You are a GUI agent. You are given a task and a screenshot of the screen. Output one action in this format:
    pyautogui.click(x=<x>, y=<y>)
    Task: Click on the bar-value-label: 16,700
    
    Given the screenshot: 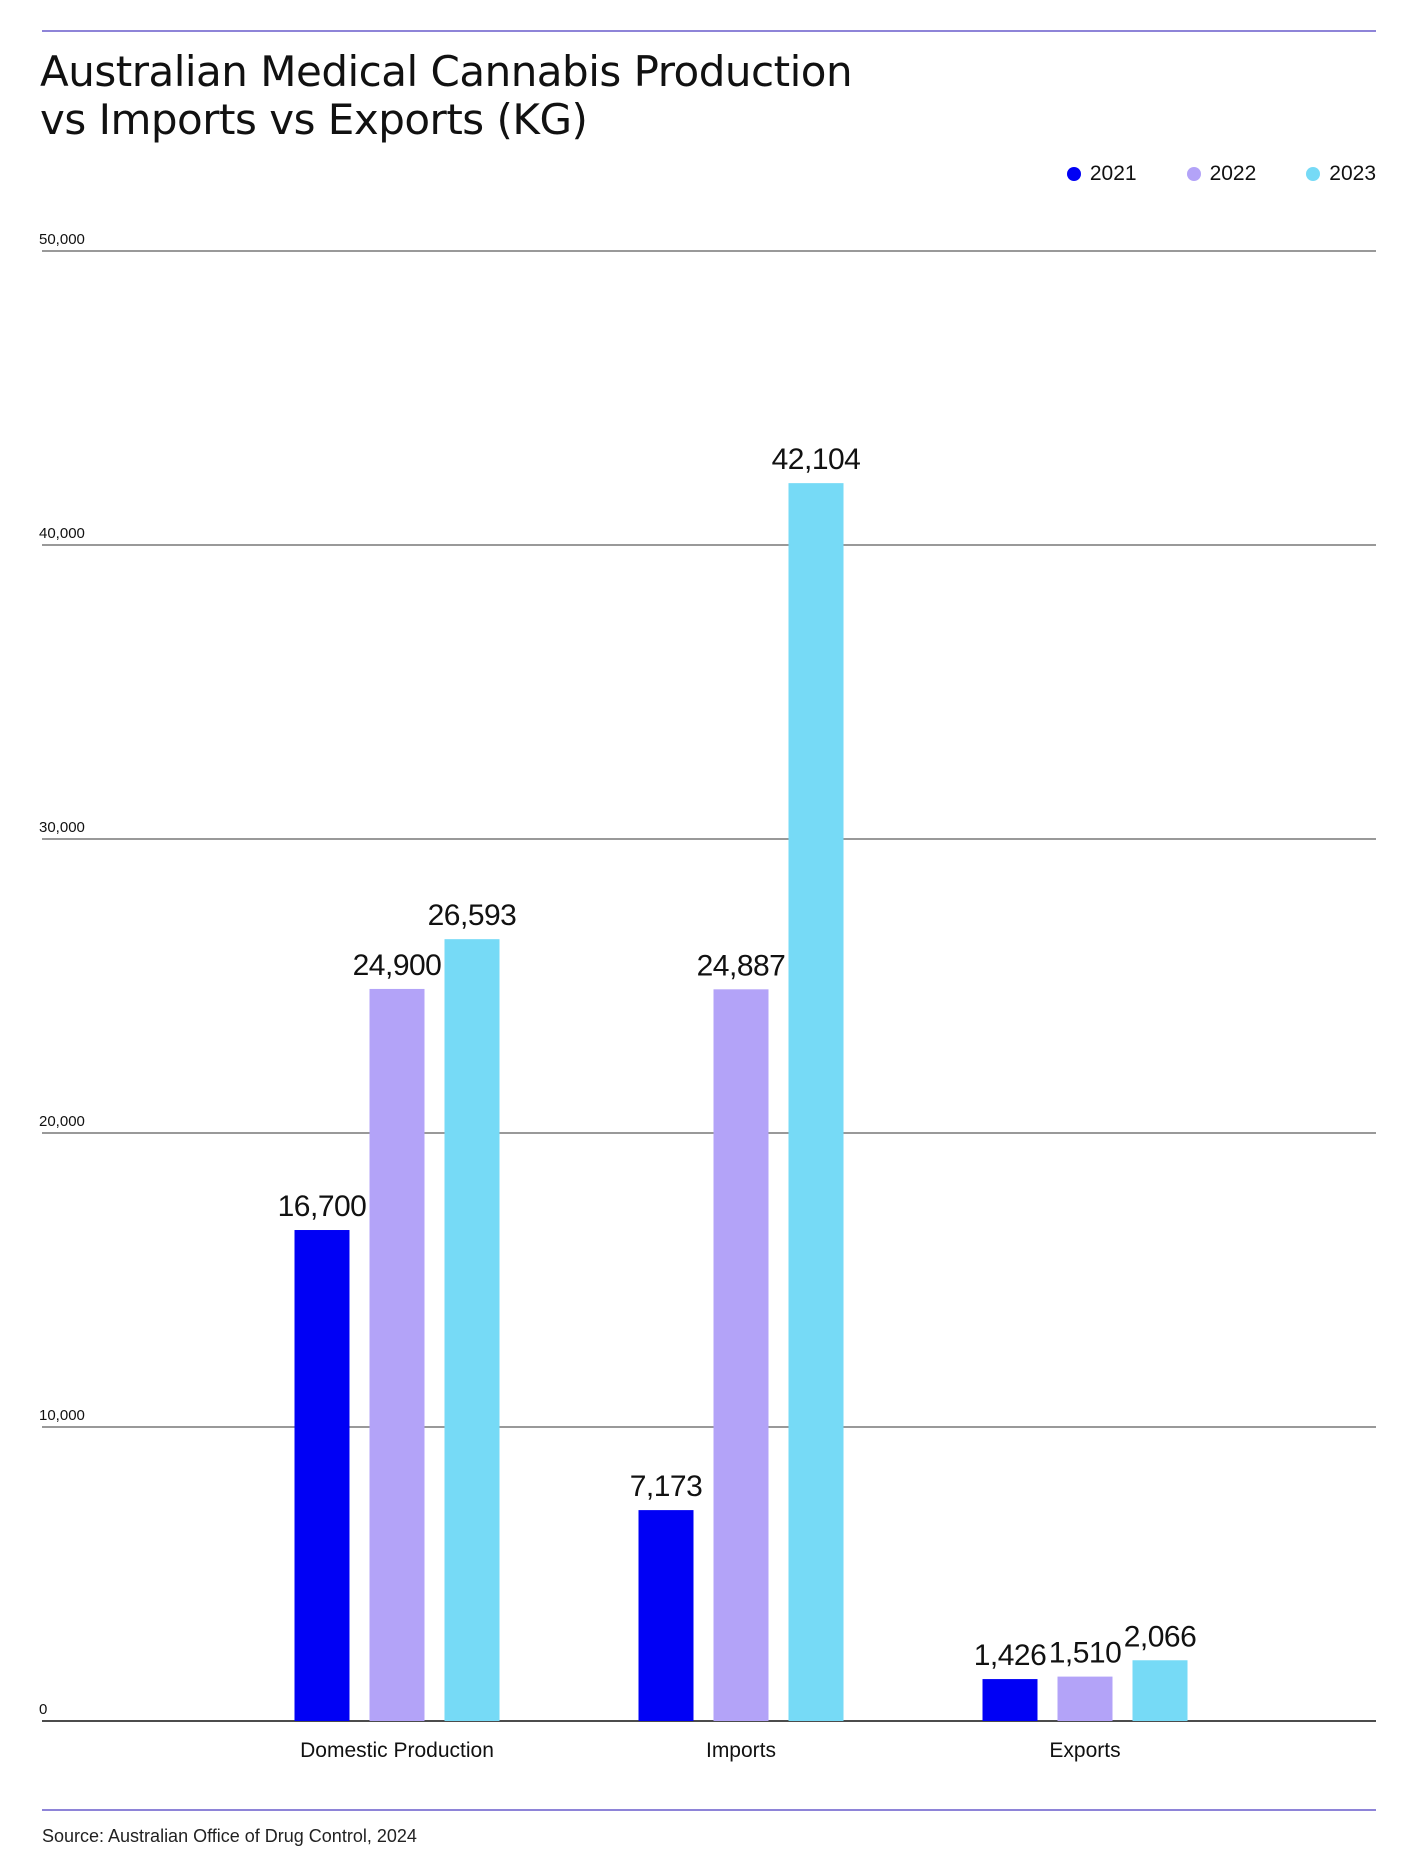 What is the action you would take?
    pyautogui.click(x=322, y=1206)
    